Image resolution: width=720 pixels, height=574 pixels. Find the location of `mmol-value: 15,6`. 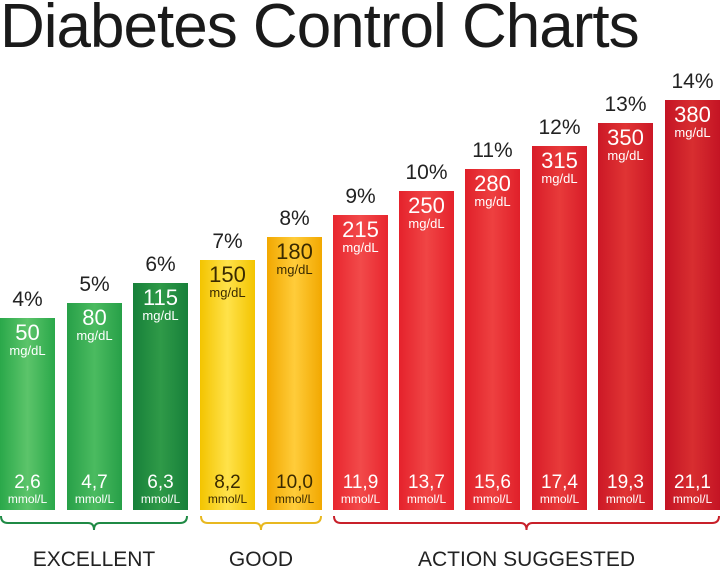

mmol-value: 15,6 is located at coordinates (492, 482).